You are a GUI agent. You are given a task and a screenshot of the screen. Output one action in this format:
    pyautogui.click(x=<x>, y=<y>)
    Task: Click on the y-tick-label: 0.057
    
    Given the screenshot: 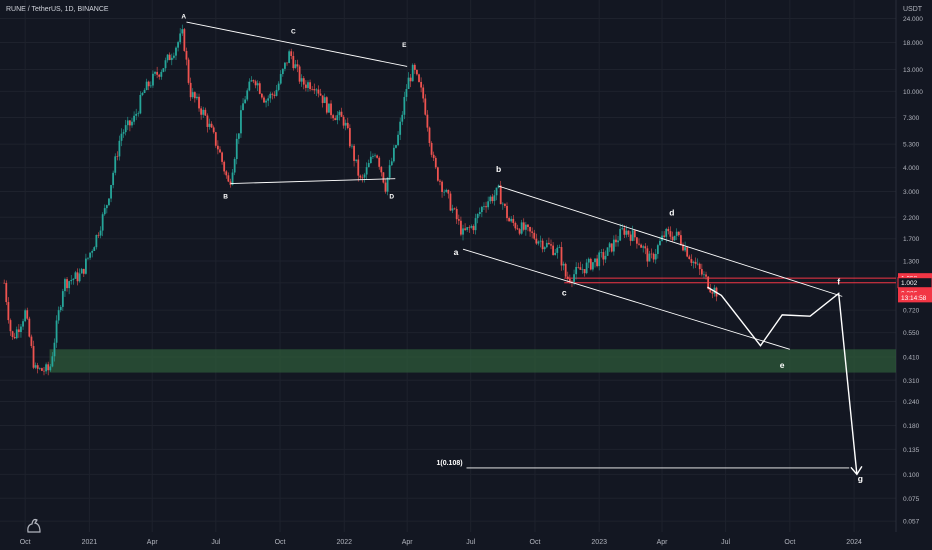 What is the action you would take?
    pyautogui.click(x=911, y=522)
    